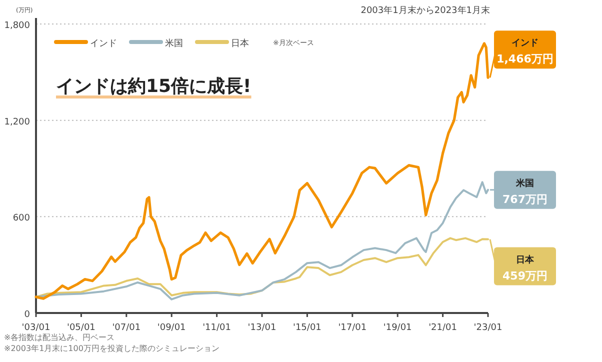  What do you see at coordinates (171, 328) in the screenshot?
I see `x-tick-label: '09/01` at bounding box center [171, 328].